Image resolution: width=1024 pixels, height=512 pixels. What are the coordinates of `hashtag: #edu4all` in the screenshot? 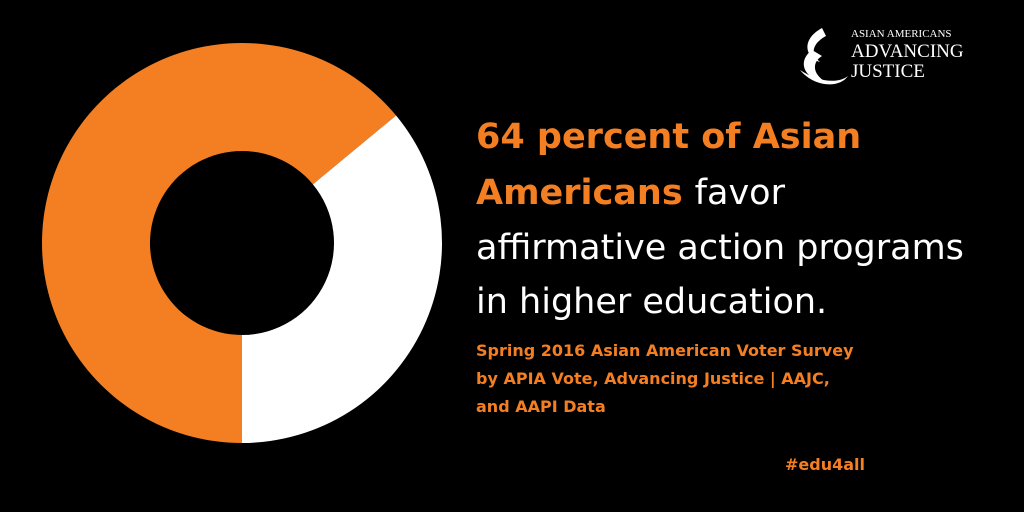 It's located at (825, 464).